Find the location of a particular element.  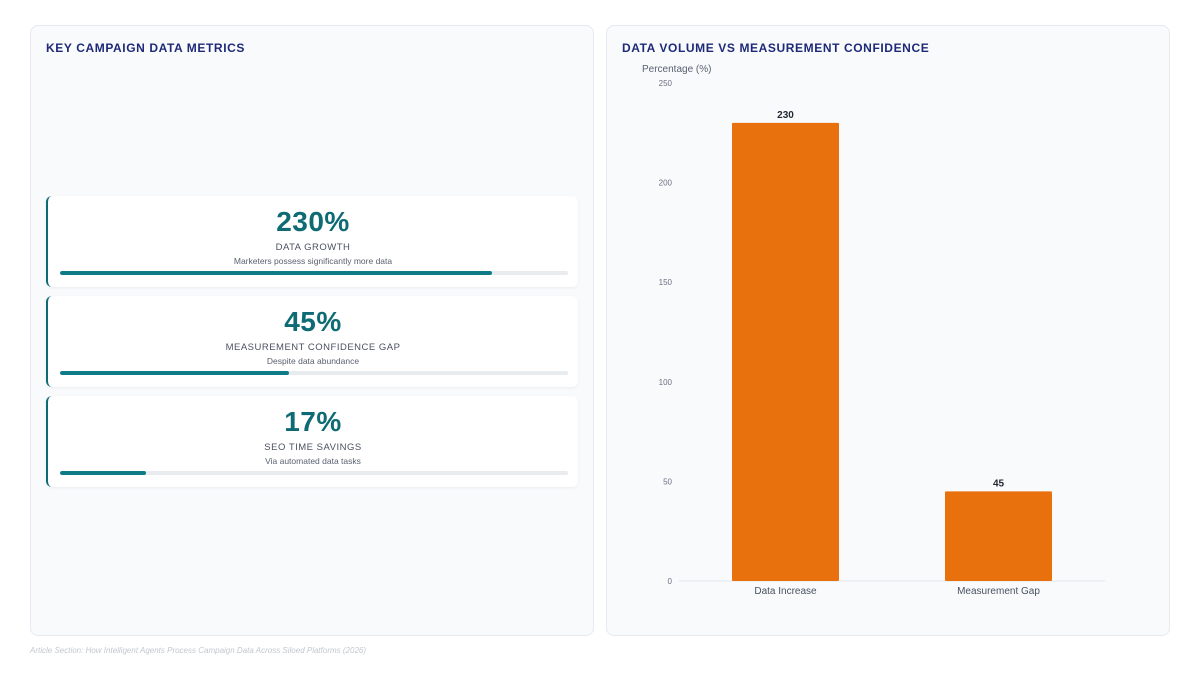

y-tick-label: 250 is located at coordinates (666, 83).